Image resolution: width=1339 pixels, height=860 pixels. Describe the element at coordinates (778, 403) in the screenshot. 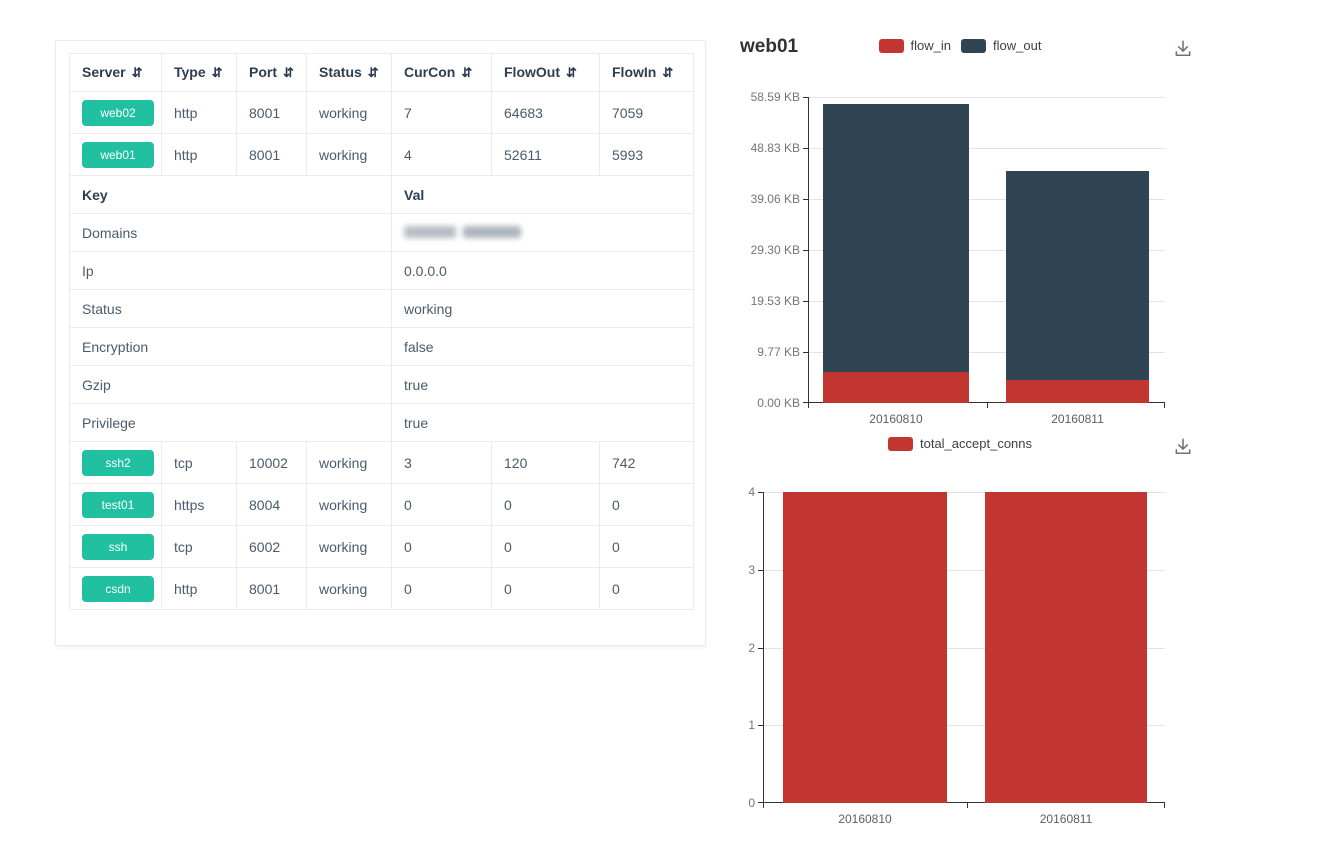

I see `y-tick-label: 0.00 KB` at that location.